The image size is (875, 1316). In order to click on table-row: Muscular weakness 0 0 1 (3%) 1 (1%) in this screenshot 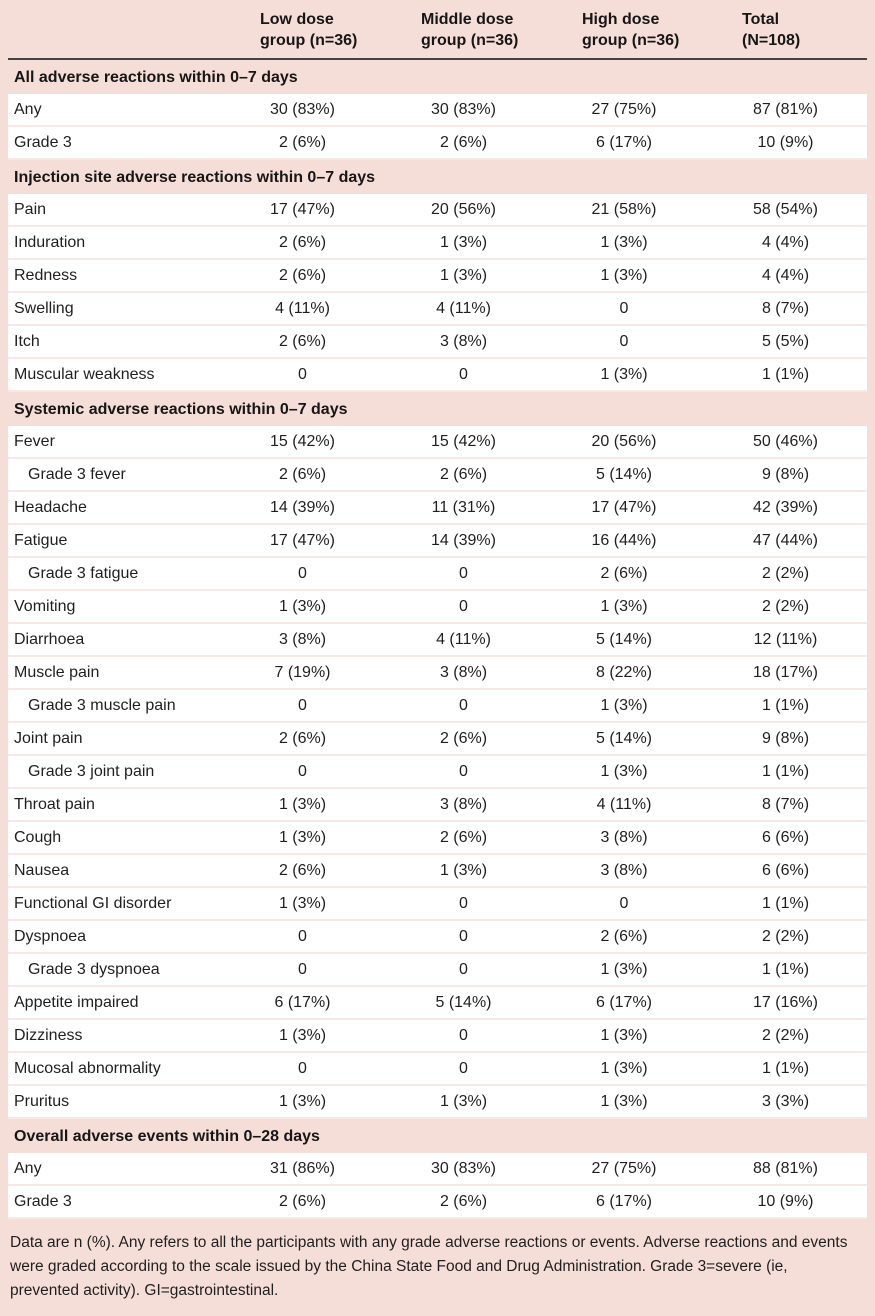, I will do `click(437, 375)`.